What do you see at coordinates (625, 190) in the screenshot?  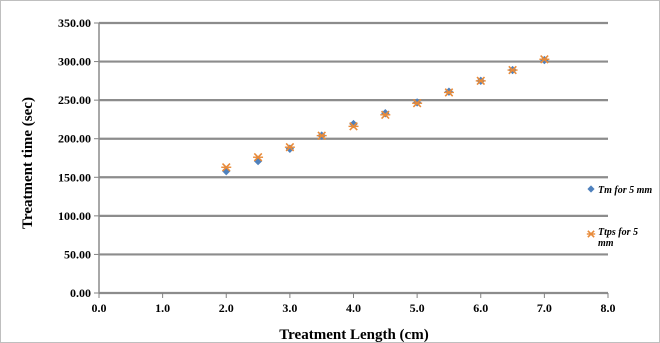 I see `legend-label-tm: Tm for 5 mm` at bounding box center [625, 190].